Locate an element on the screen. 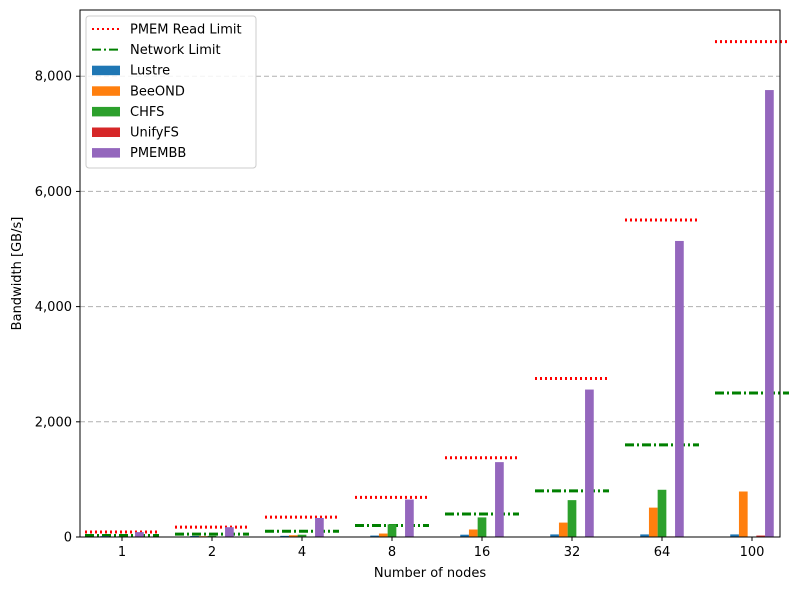 The height and width of the screenshot is (594, 790). y-tick-label: 0 is located at coordinates (68, 538).